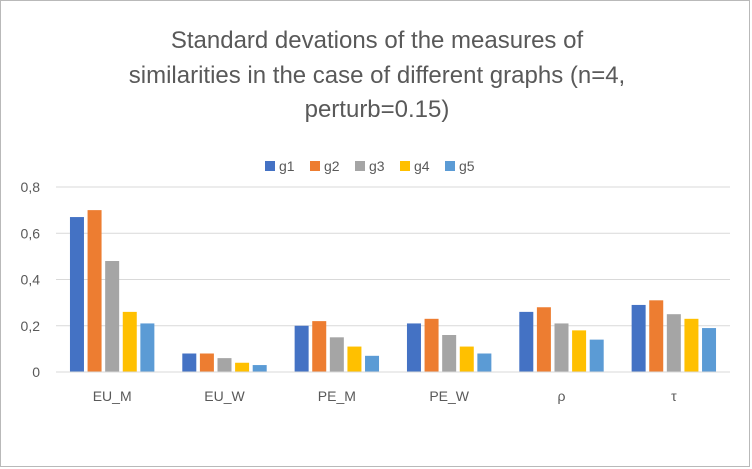 Image resolution: width=752 pixels, height=469 pixels. Describe the element at coordinates (332, 166) in the screenshot. I see `legend-label-g2: g2` at that location.